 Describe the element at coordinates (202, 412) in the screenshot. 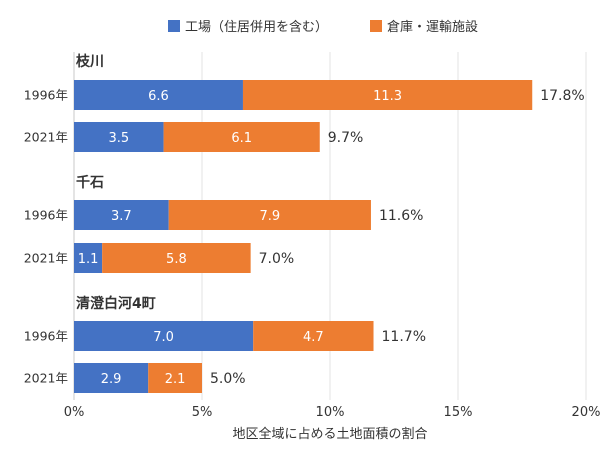

I see `x-tick-label: 5%` at that location.